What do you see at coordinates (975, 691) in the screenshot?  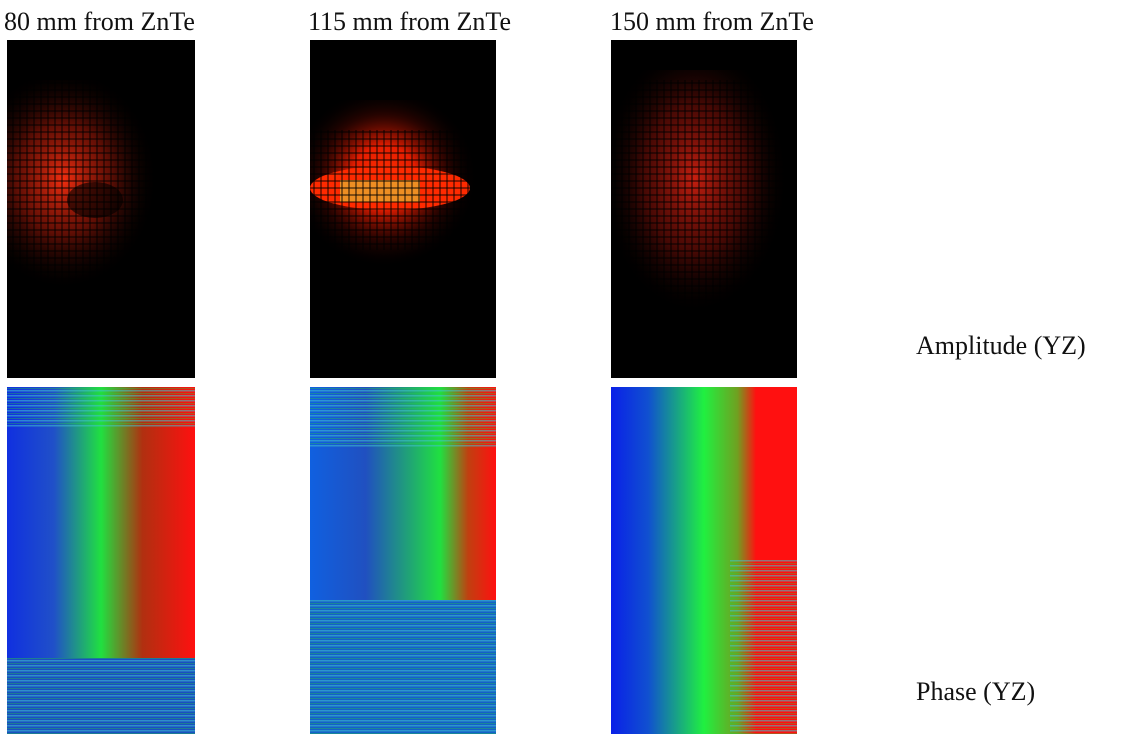 I see `row-label: Phase (YZ)` at bounding box center [975, 691].